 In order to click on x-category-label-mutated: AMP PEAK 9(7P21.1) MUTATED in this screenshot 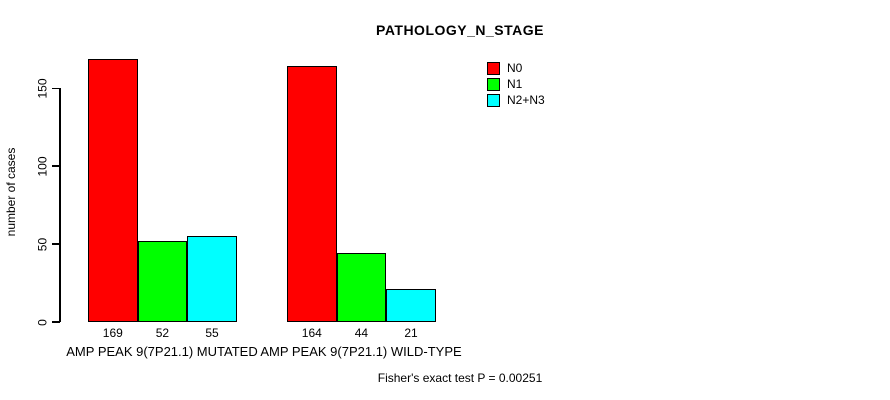, I will do `click(162, 351)`.